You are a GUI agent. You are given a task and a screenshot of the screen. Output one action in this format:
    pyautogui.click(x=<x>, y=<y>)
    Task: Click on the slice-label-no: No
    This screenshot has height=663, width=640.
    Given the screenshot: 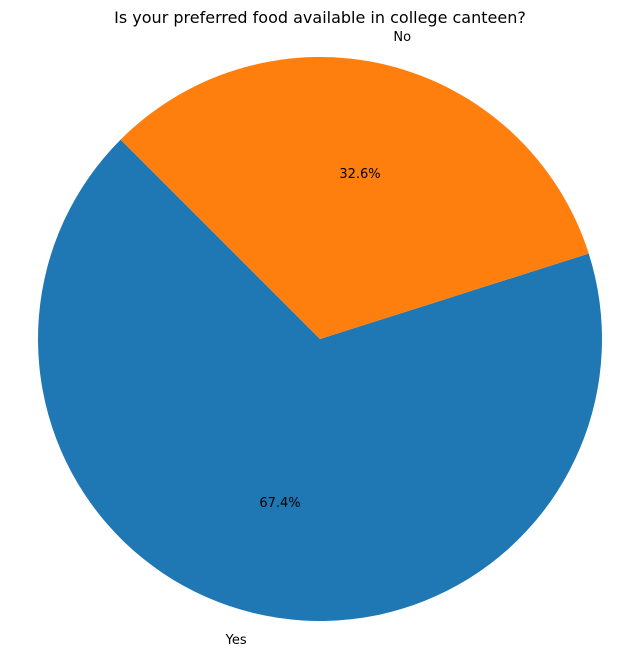 What is the action you would take?
    pyautogui.click(x=402, y=37)
    